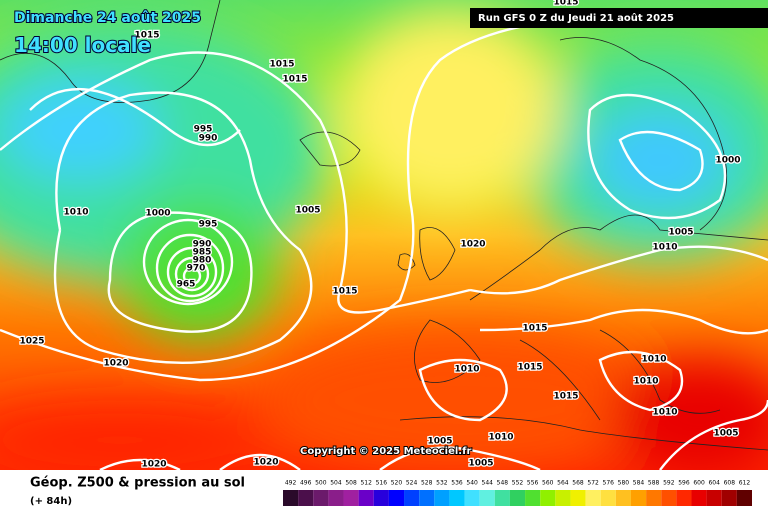 The height and width of the screenshot is (512, 768). Describe the element at coordinates (684, 483) in the screenshot. I see `scale-label: 596` at that location.